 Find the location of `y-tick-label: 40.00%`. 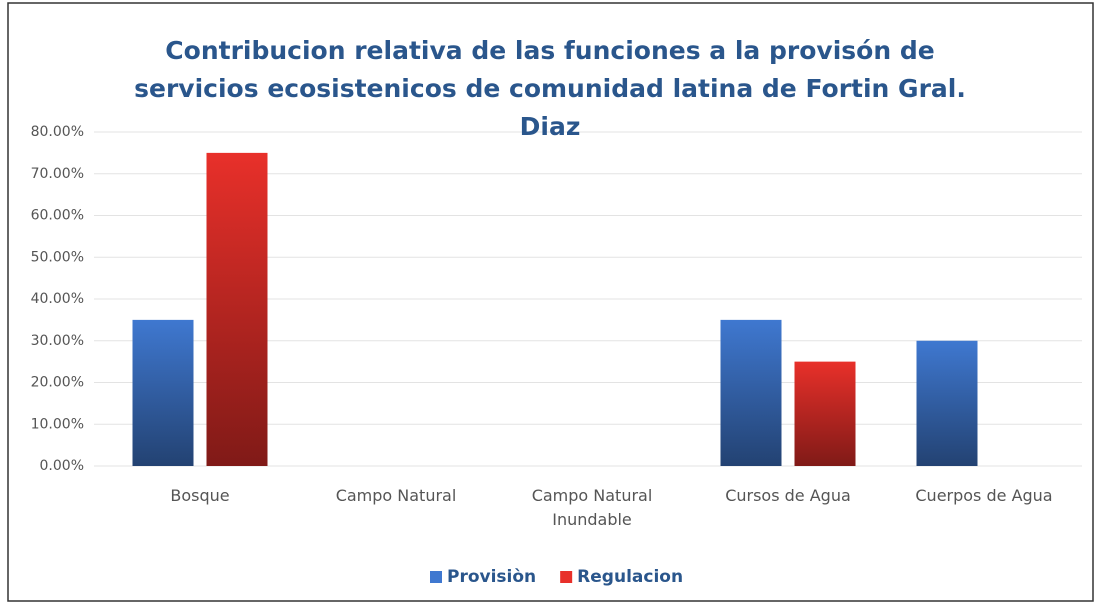

y-tick-label: 40.00% is located at coordinates (57, 299).